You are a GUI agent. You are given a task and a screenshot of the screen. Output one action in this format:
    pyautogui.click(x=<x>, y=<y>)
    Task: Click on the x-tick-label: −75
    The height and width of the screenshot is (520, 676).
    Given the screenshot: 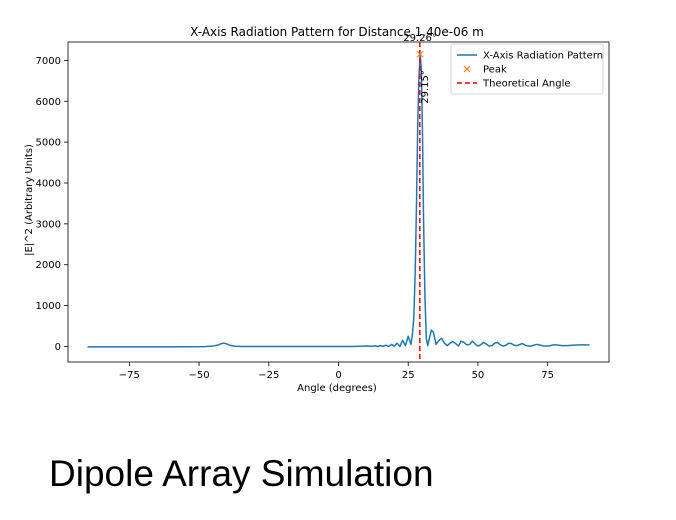 What is the action you would take?
    pyautogui.click(x=129, y=375)
    